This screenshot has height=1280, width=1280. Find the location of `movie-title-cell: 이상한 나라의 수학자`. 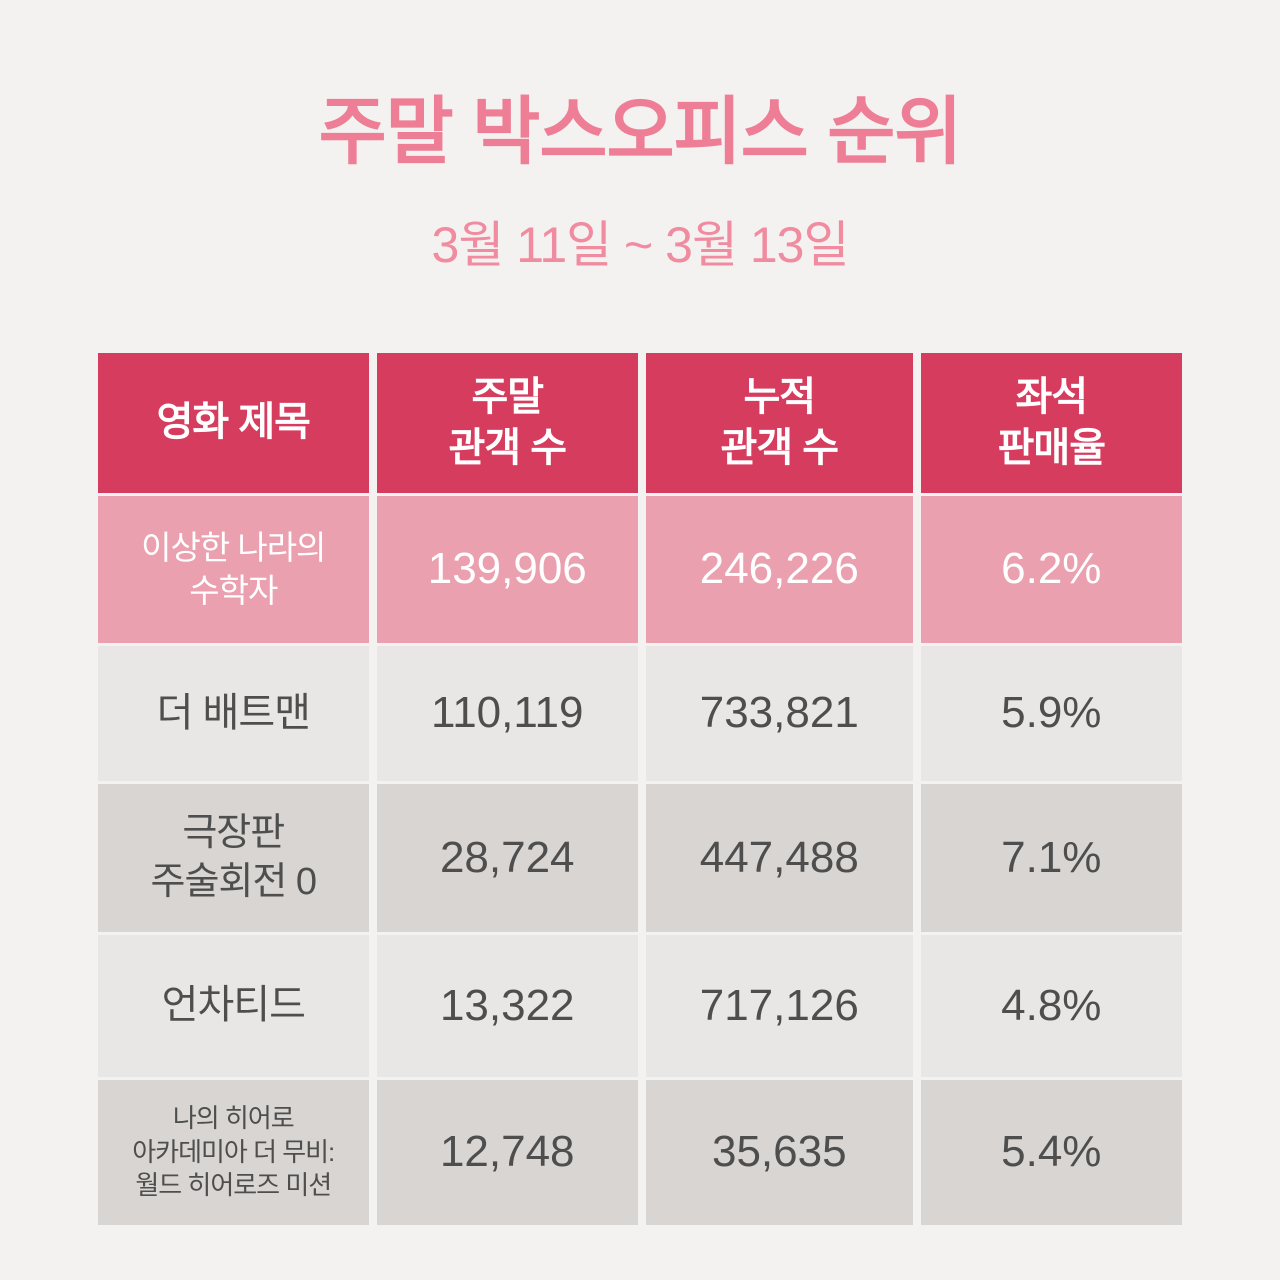

movie-title-cell: 이상한 나라의 수학자 is located at coordinates (233, 569).